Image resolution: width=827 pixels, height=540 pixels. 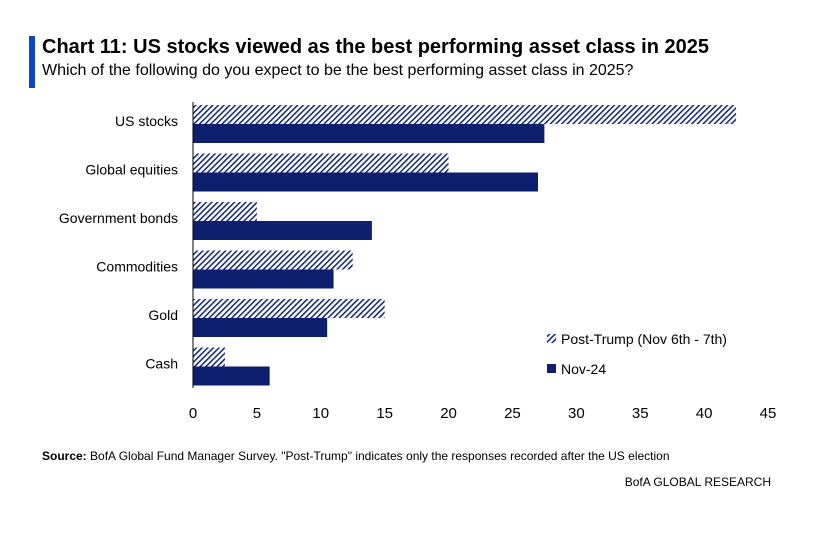 I want to click on x-tick-label: 35, so click(x=640, y=413).